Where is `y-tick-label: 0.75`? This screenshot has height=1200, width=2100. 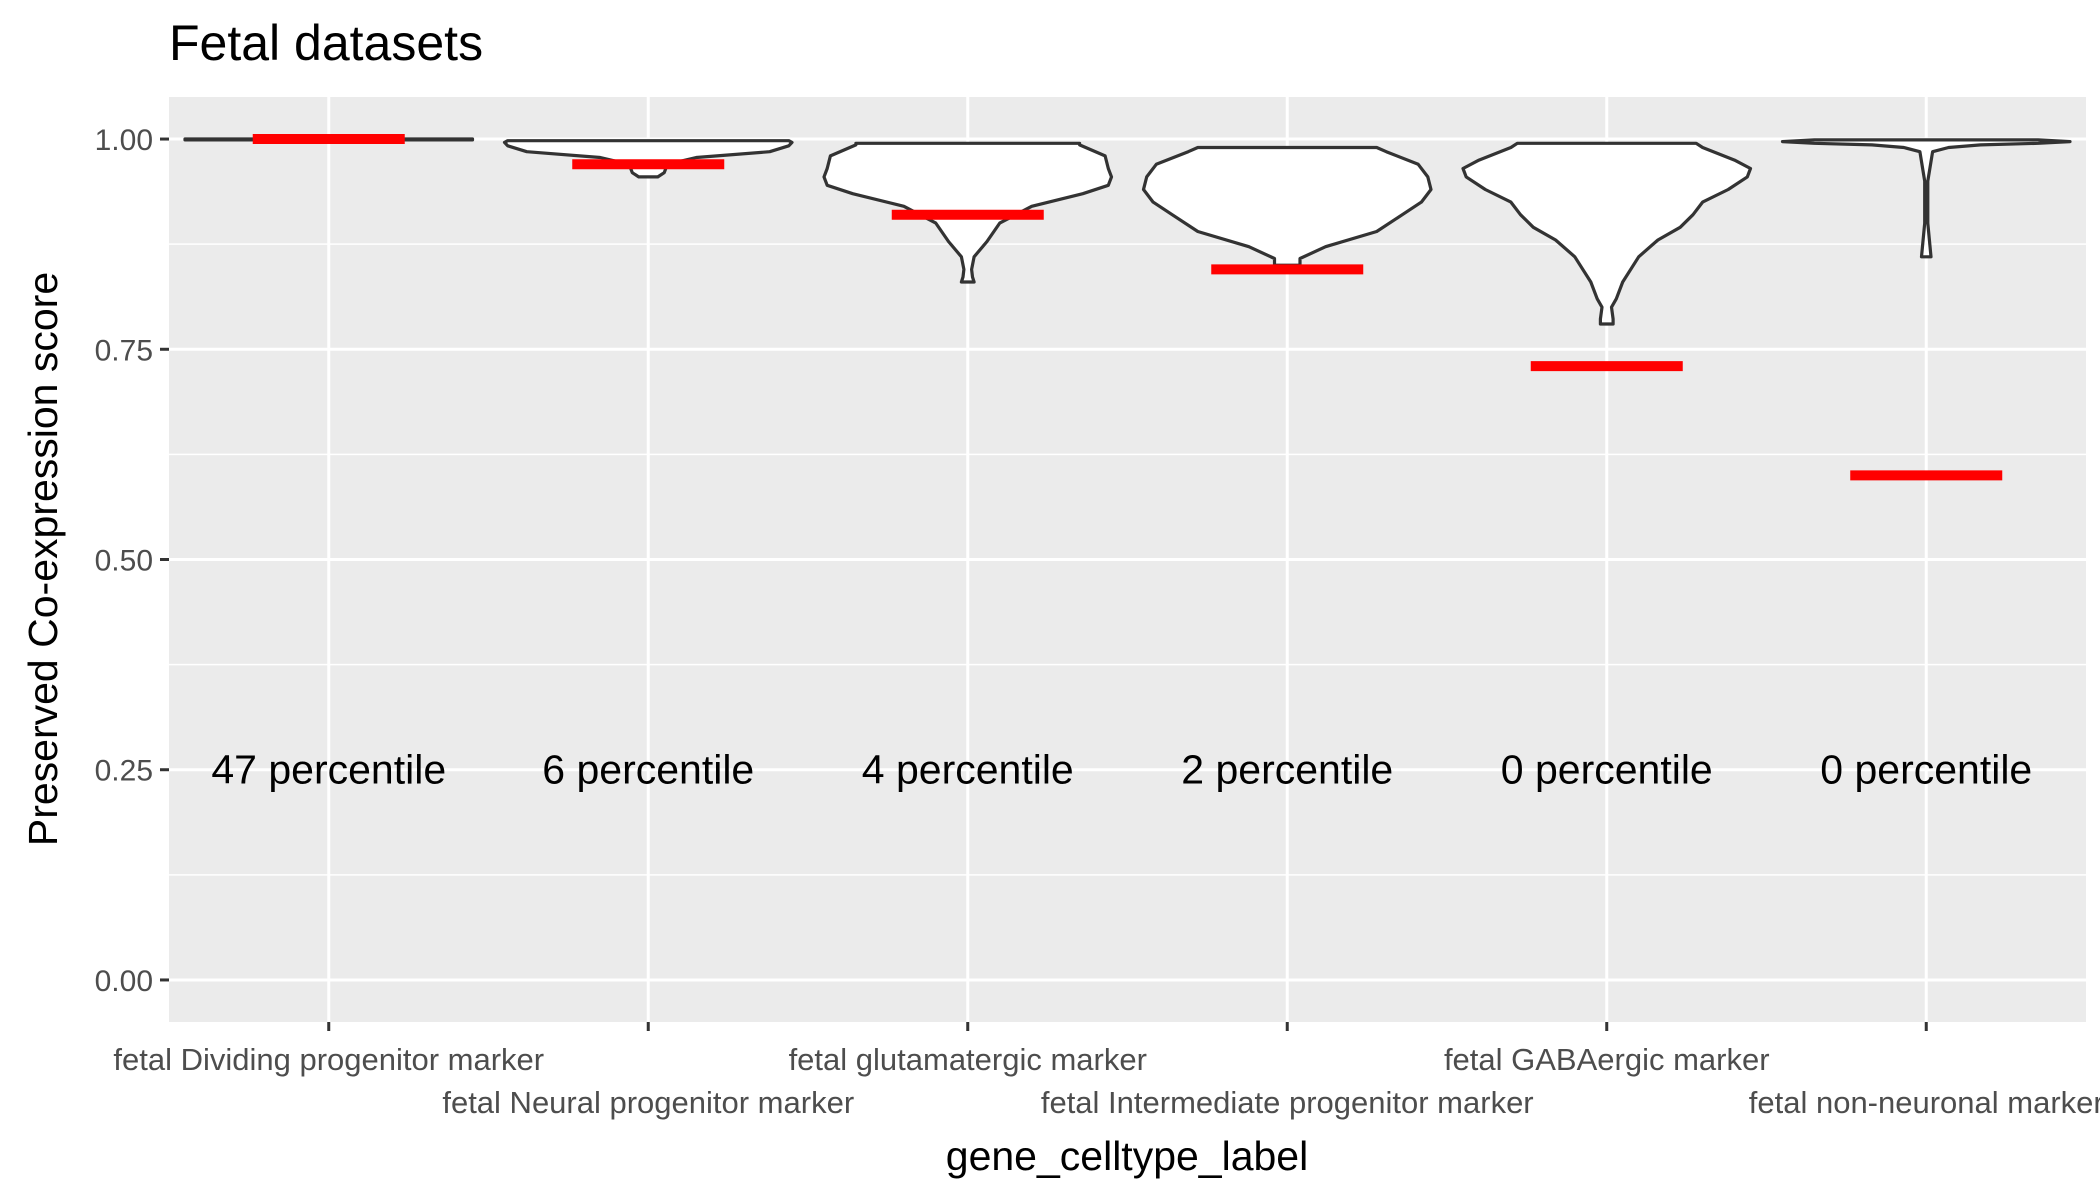
y-tick-label: 0.75 is located at coordinates (124, 350).